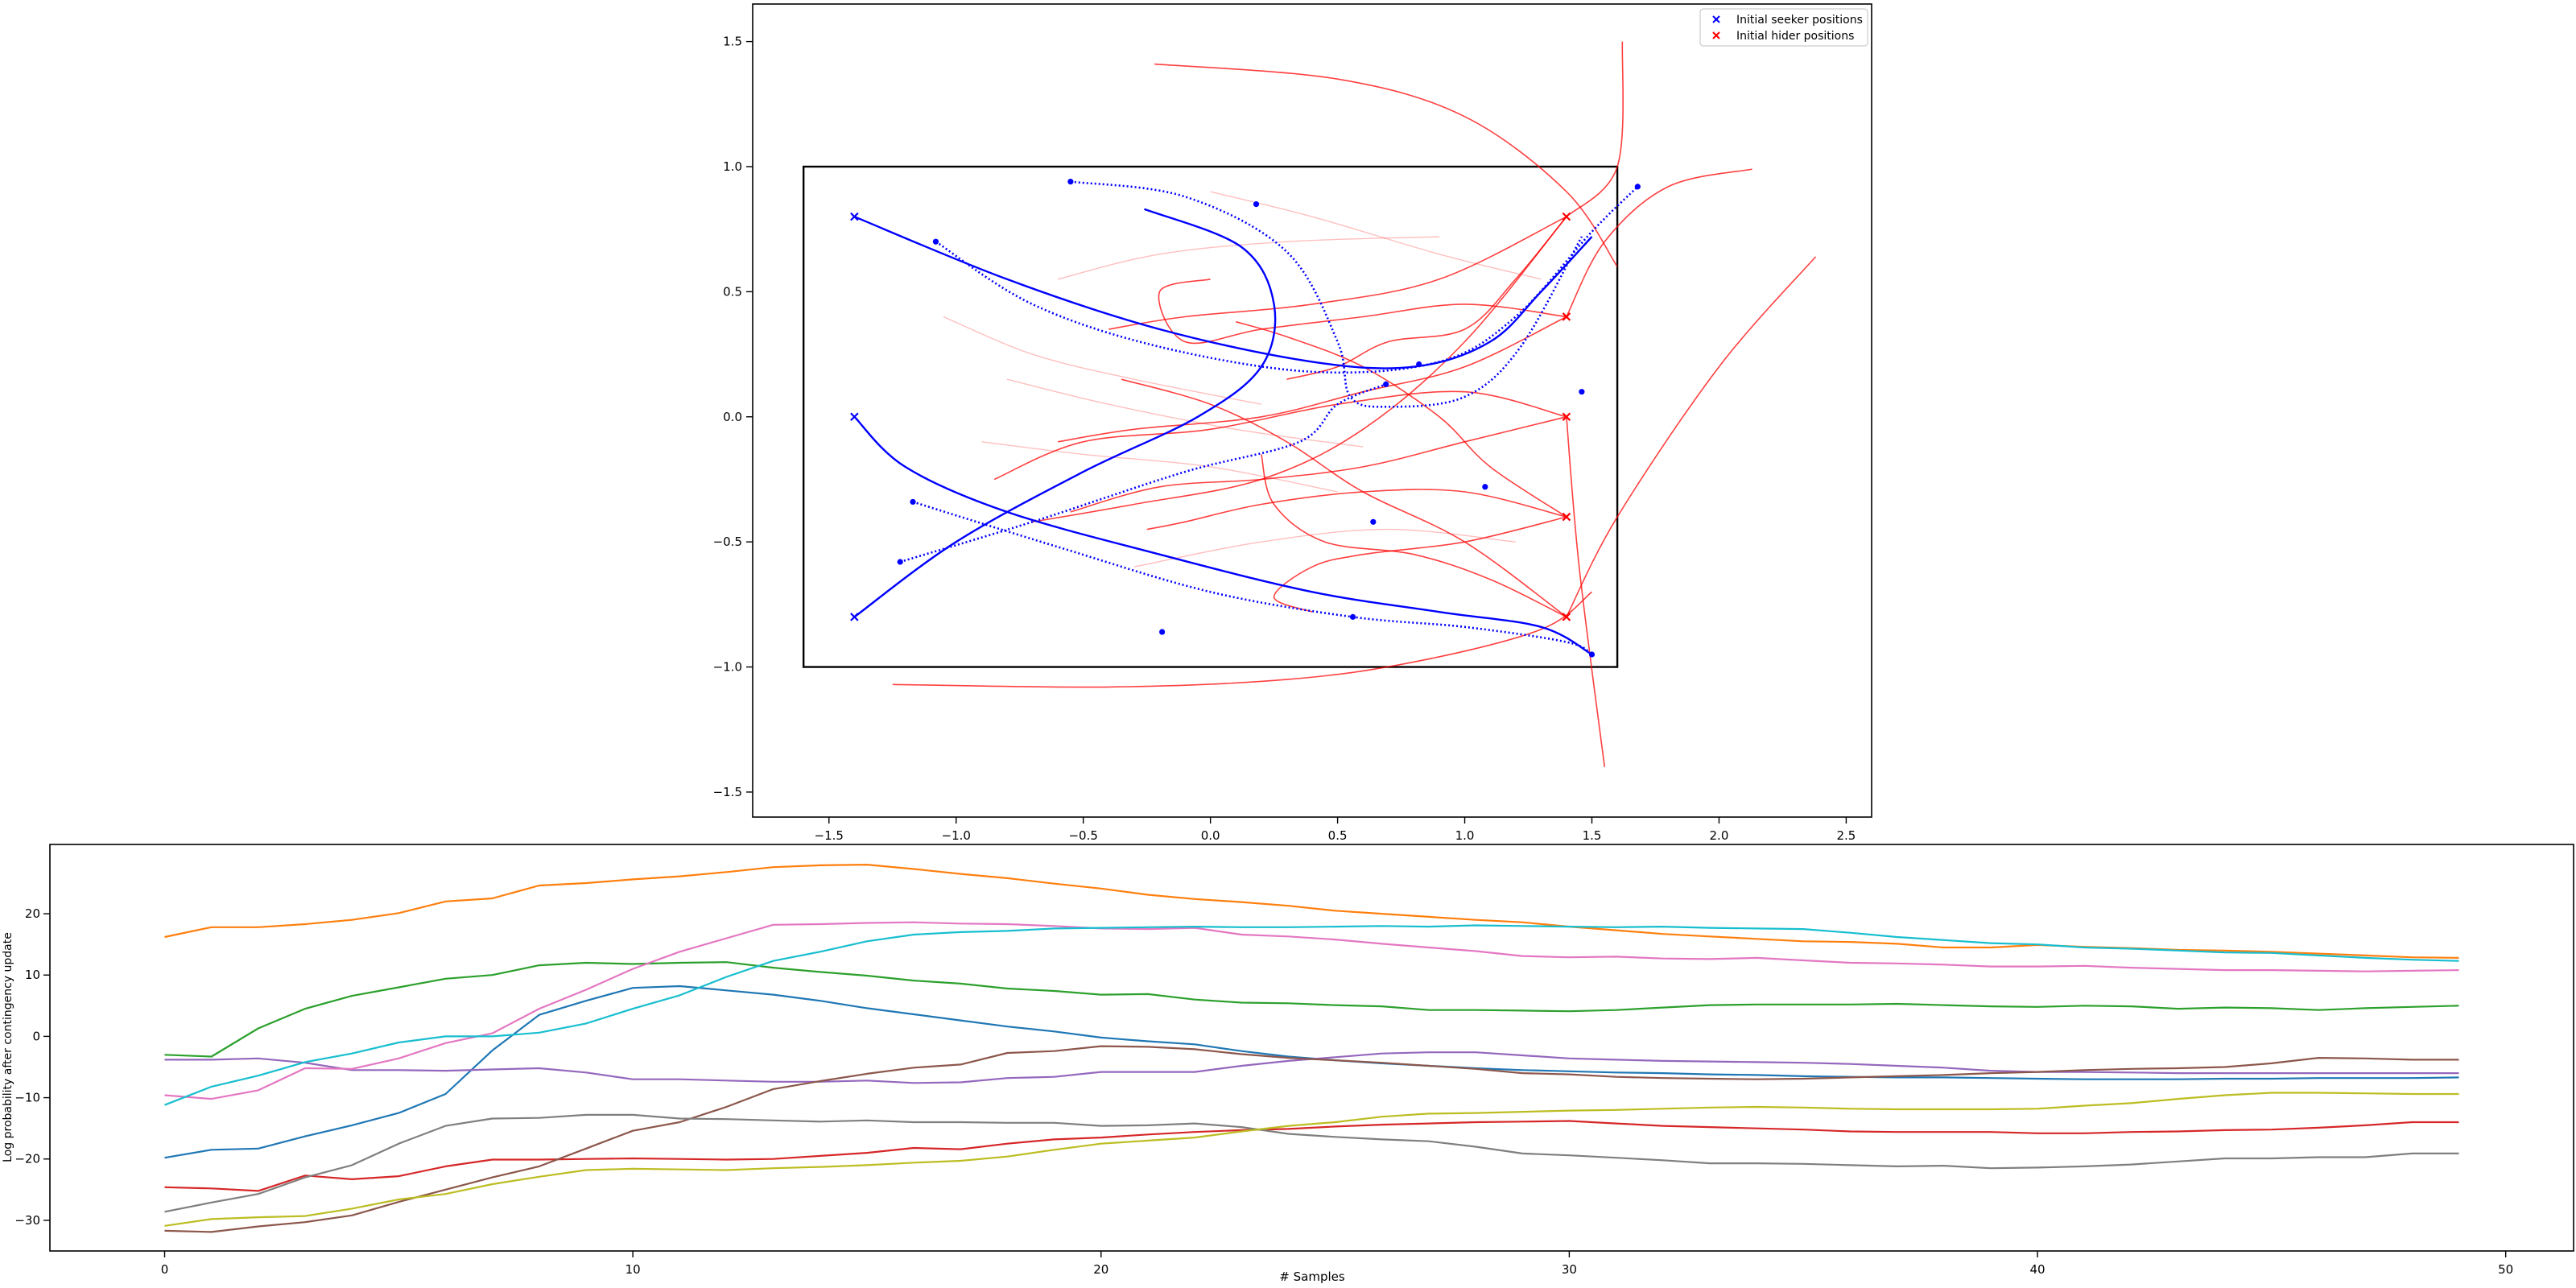 The image size is (2576, 1288). What do you see at coordinates (1100, 1269) in the screenshot?
I see `x-tick-label: 20` at bounding box center [1100, 1269].